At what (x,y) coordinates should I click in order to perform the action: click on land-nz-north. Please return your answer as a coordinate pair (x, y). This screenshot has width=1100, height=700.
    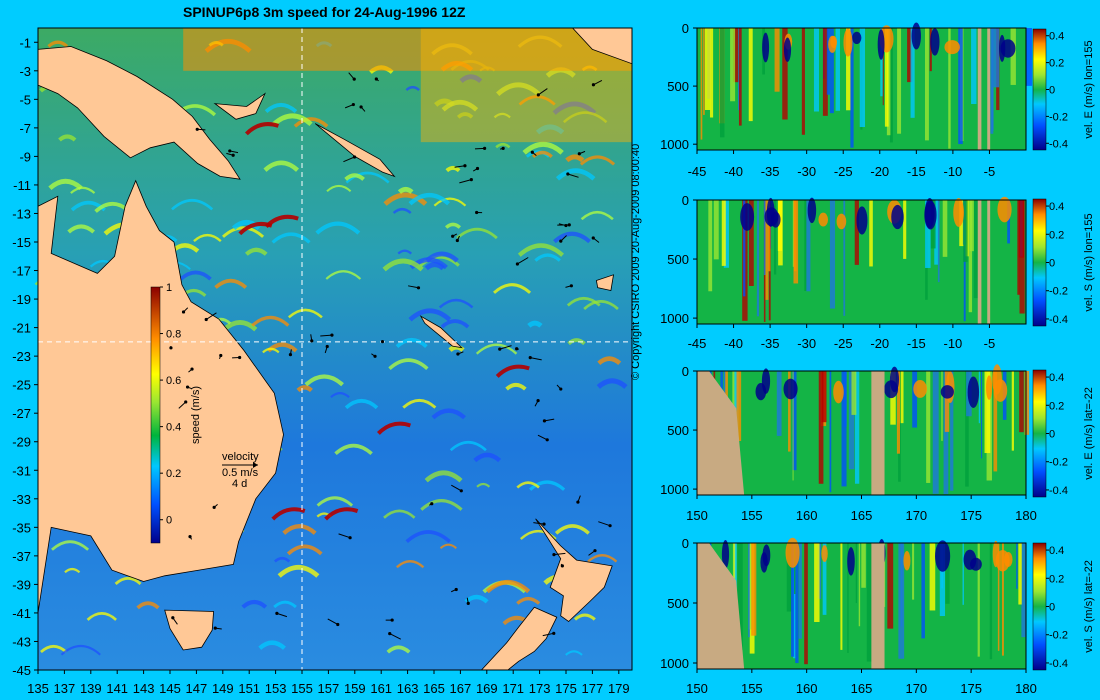
    Looking at the image, I should click on (574, 570).